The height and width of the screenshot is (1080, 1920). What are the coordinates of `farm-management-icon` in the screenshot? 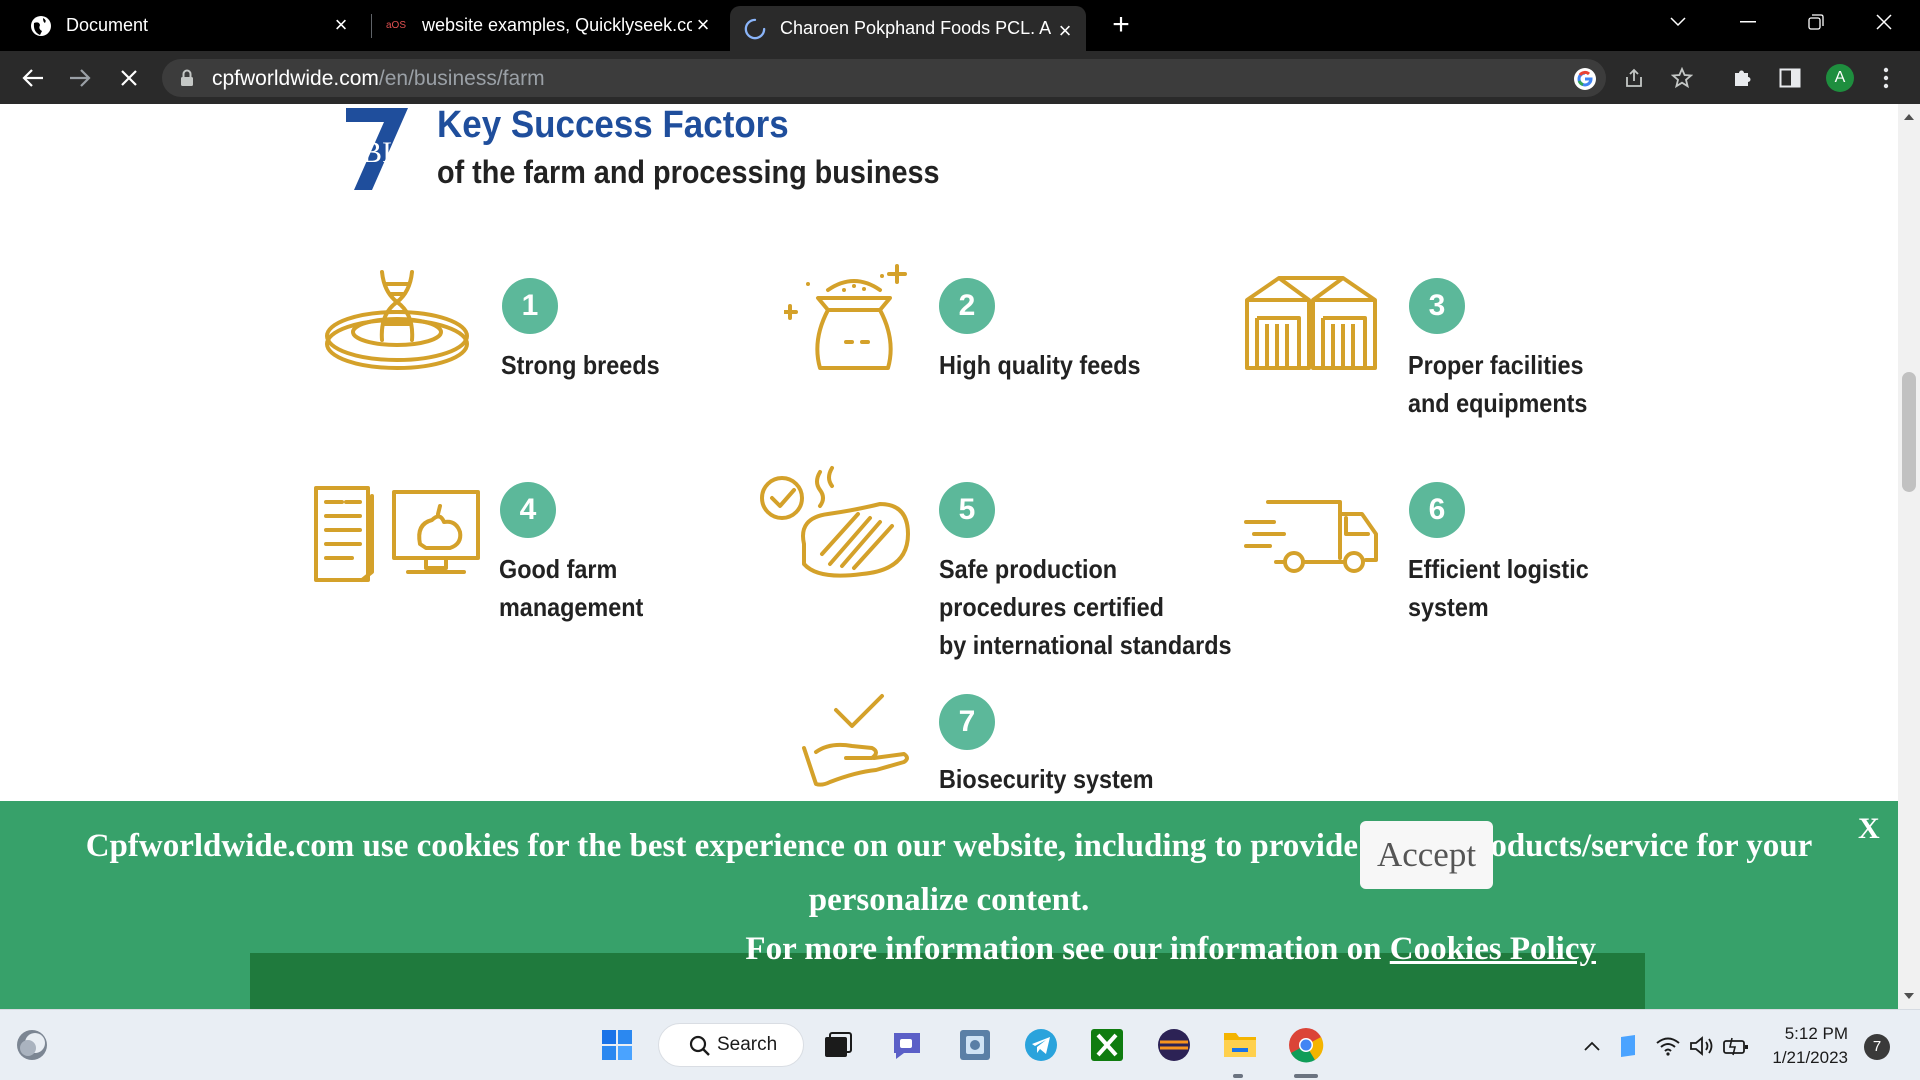 It's located at (397, 534).